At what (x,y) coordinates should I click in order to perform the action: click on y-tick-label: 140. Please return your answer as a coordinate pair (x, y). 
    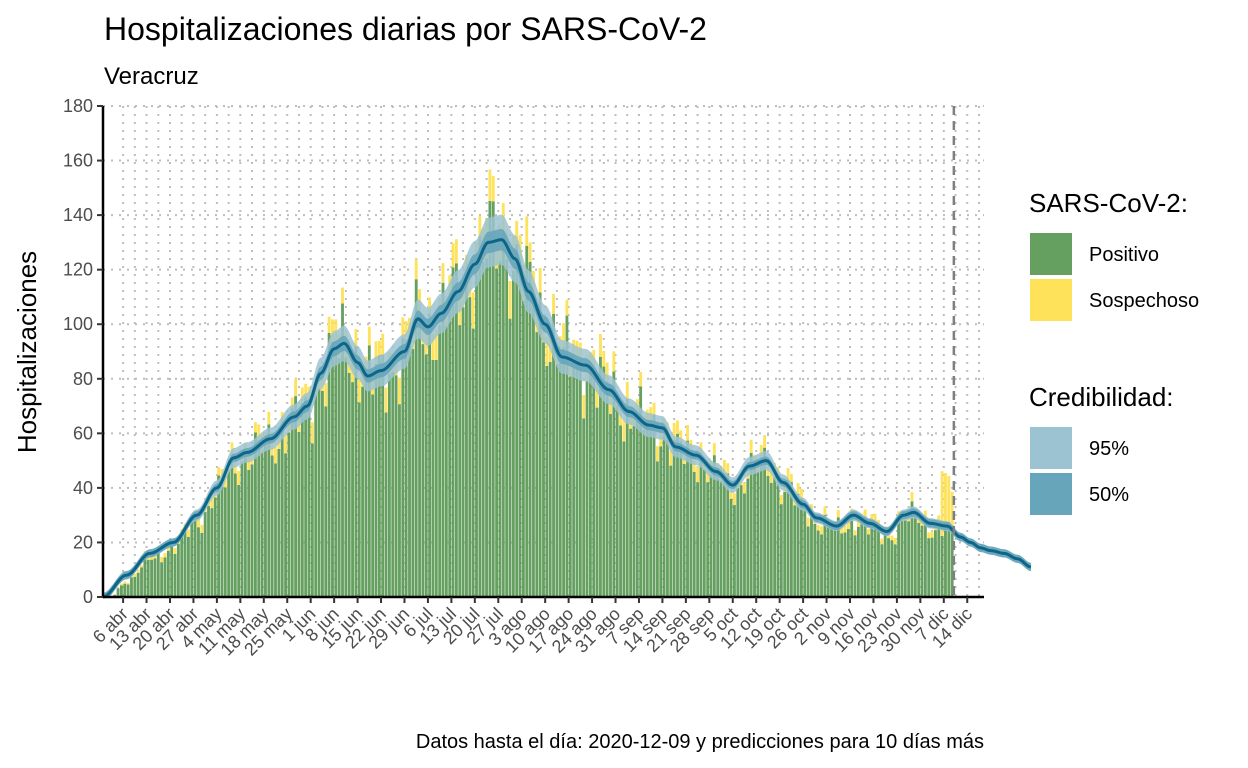
    Looking at the image, I should click on (78, 215).